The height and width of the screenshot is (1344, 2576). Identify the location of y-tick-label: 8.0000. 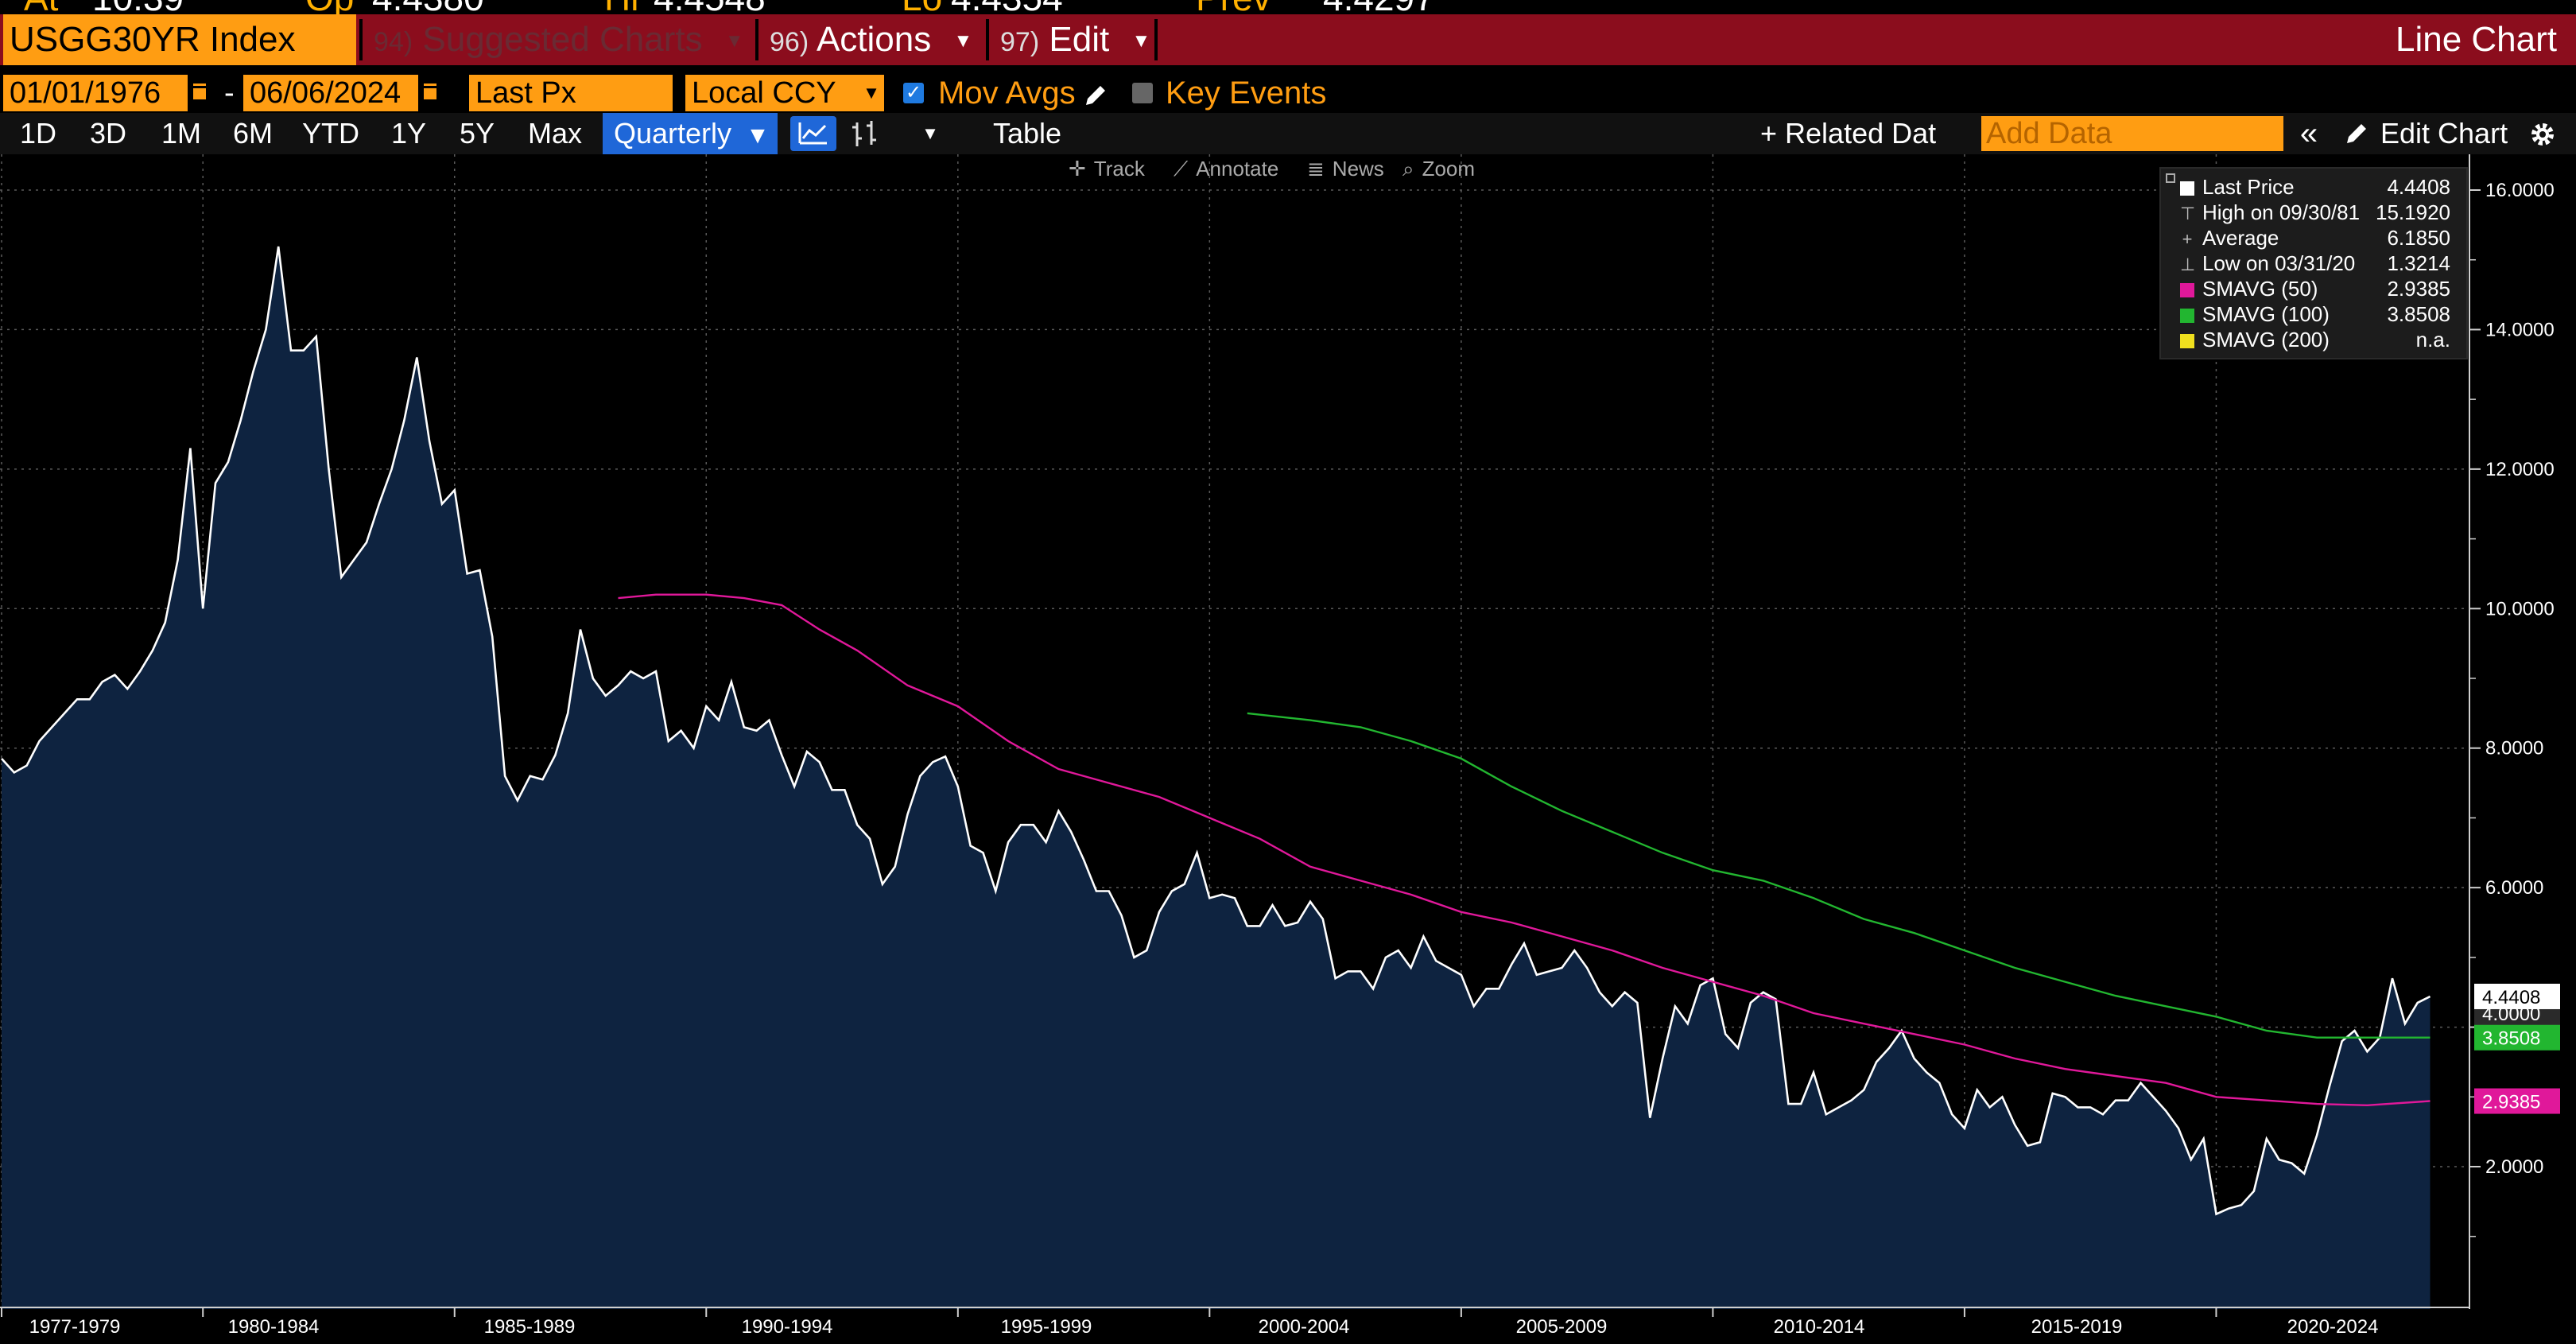
(2514, 748).